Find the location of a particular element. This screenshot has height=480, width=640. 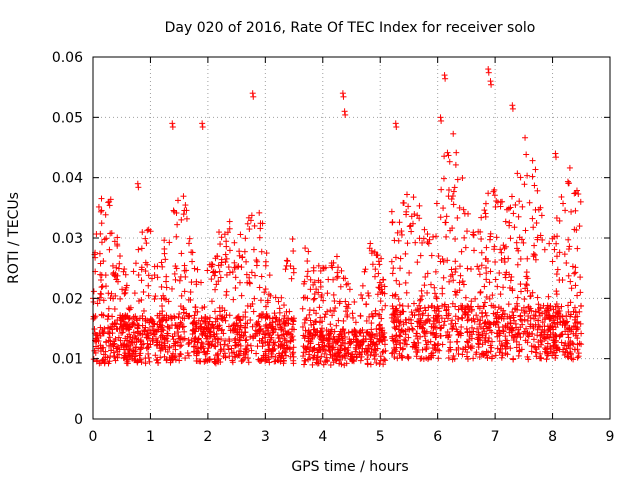

x-tick-label: 5 is located at coordinates (380, 437).